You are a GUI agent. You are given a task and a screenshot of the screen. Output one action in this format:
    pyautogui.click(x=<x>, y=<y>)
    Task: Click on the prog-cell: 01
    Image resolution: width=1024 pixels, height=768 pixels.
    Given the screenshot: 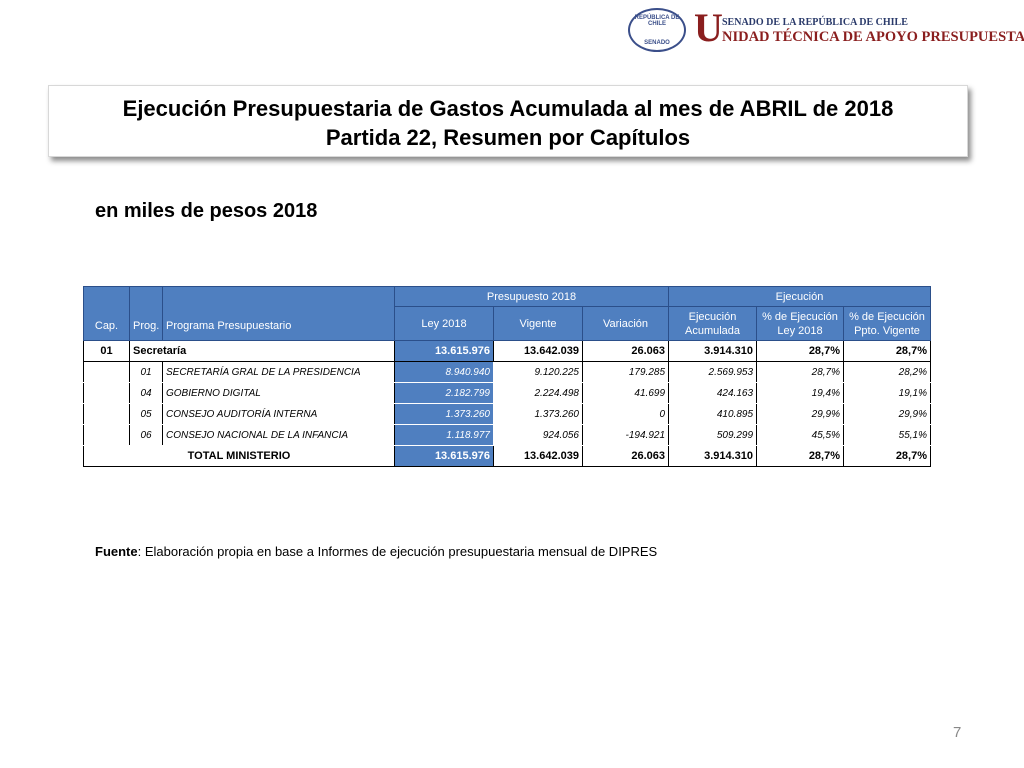 What is the action you would take?
    pyautogui.click(x=146, y=372)
    